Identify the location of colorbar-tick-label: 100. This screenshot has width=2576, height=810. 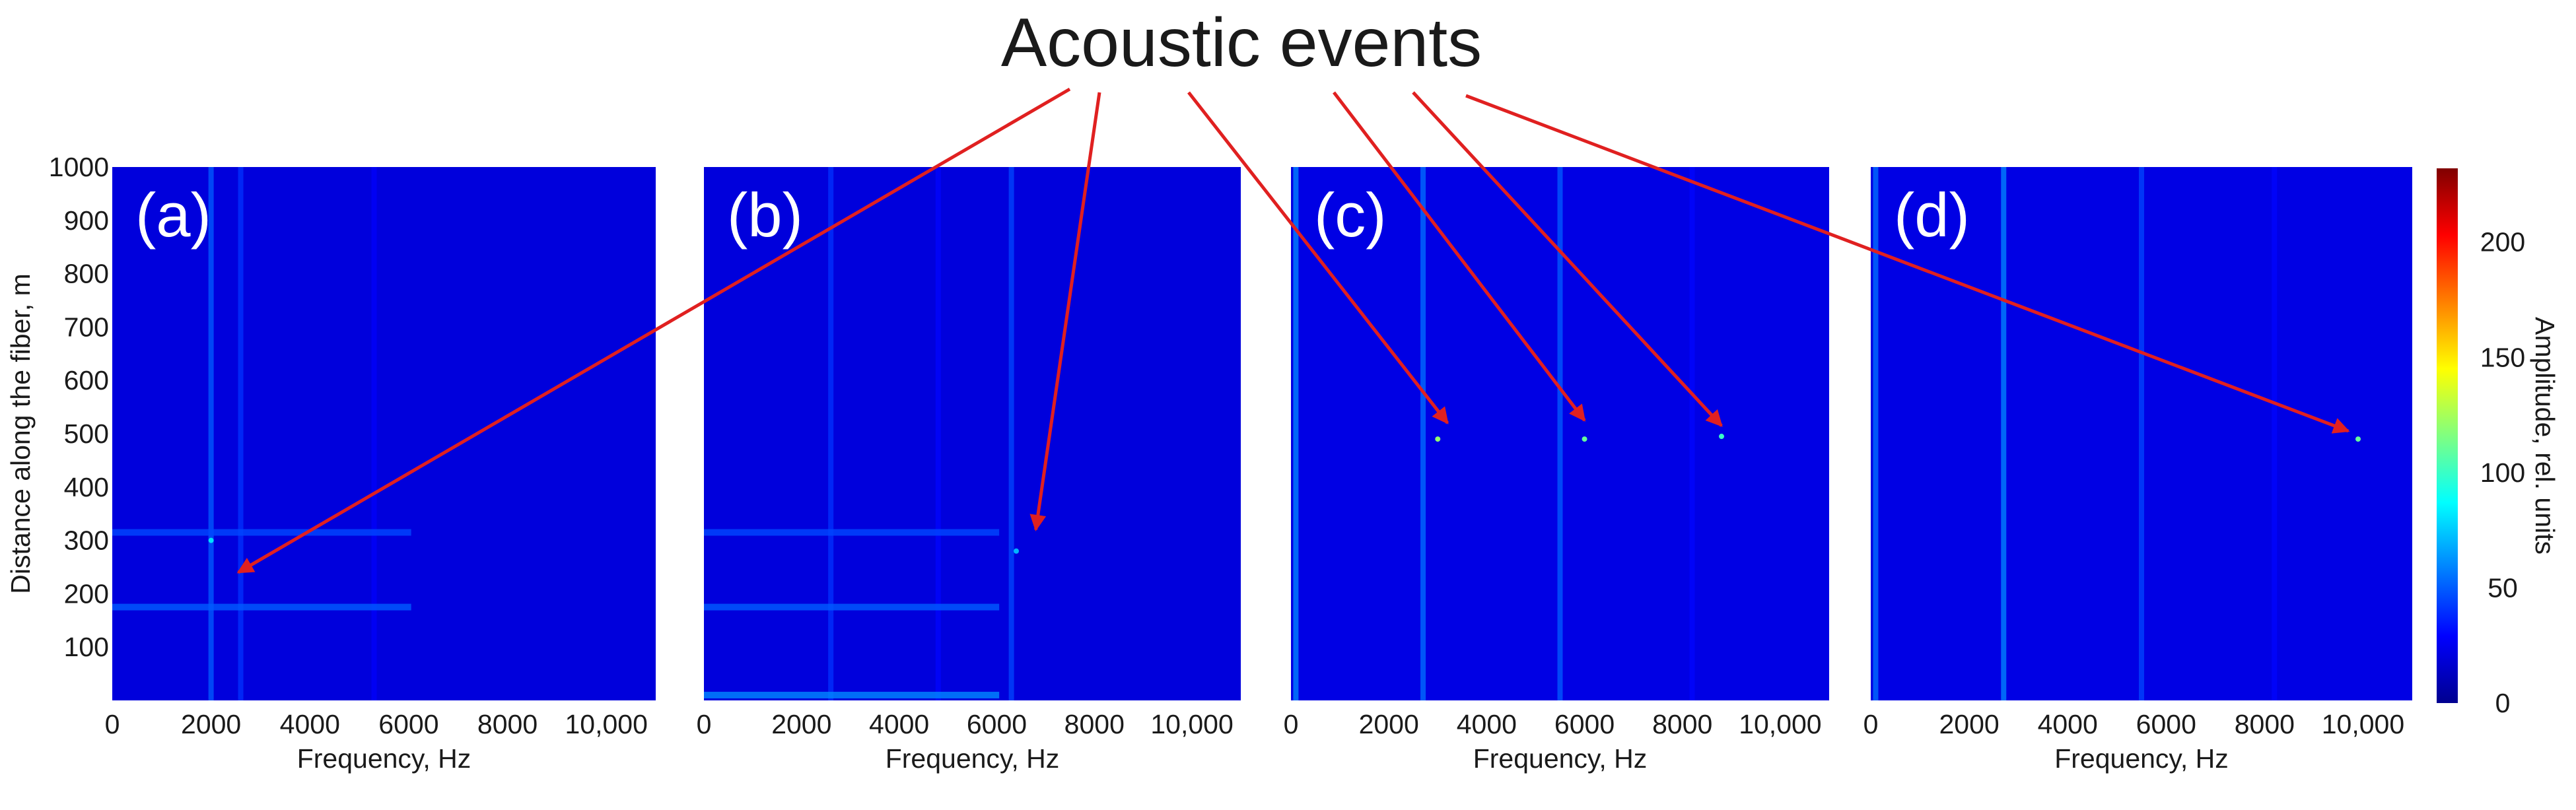
(2502, 473).